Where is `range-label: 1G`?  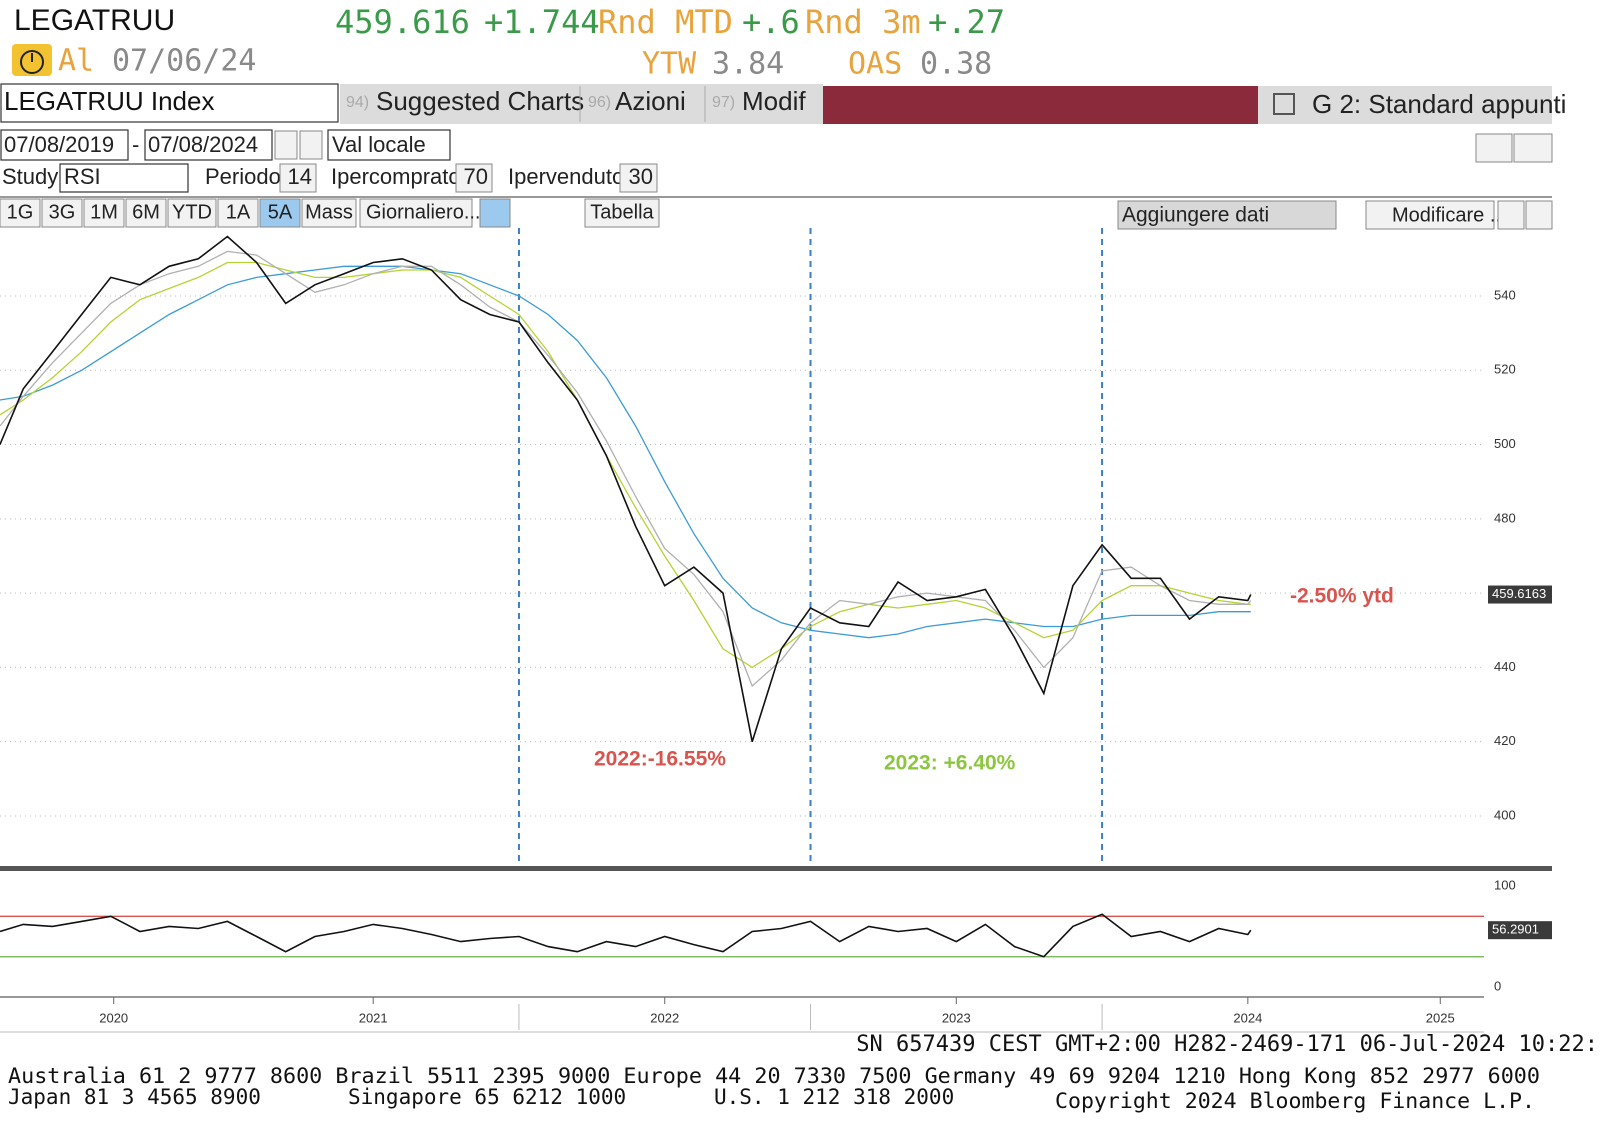 range-label: 1G is located at coordinates (20, 212).